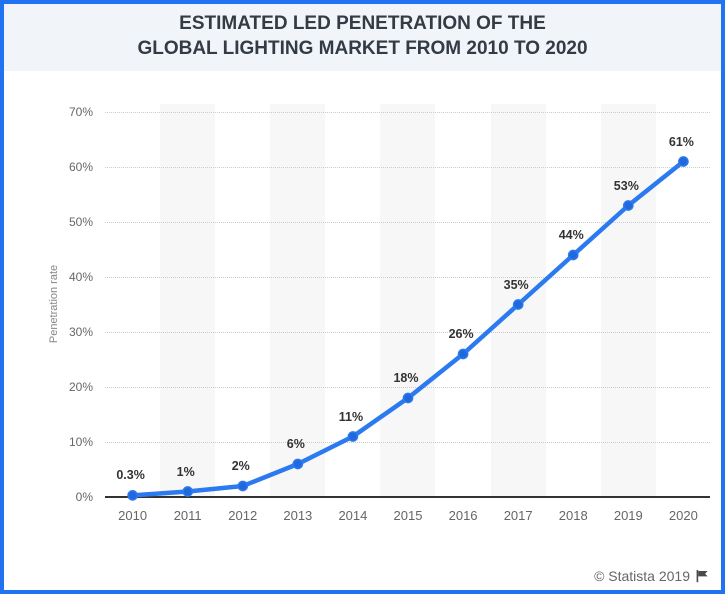 The image size is (725, 594). Describe the element at coordinates (407, 442) in the screenshot. I see `gridline-10%` at that location.